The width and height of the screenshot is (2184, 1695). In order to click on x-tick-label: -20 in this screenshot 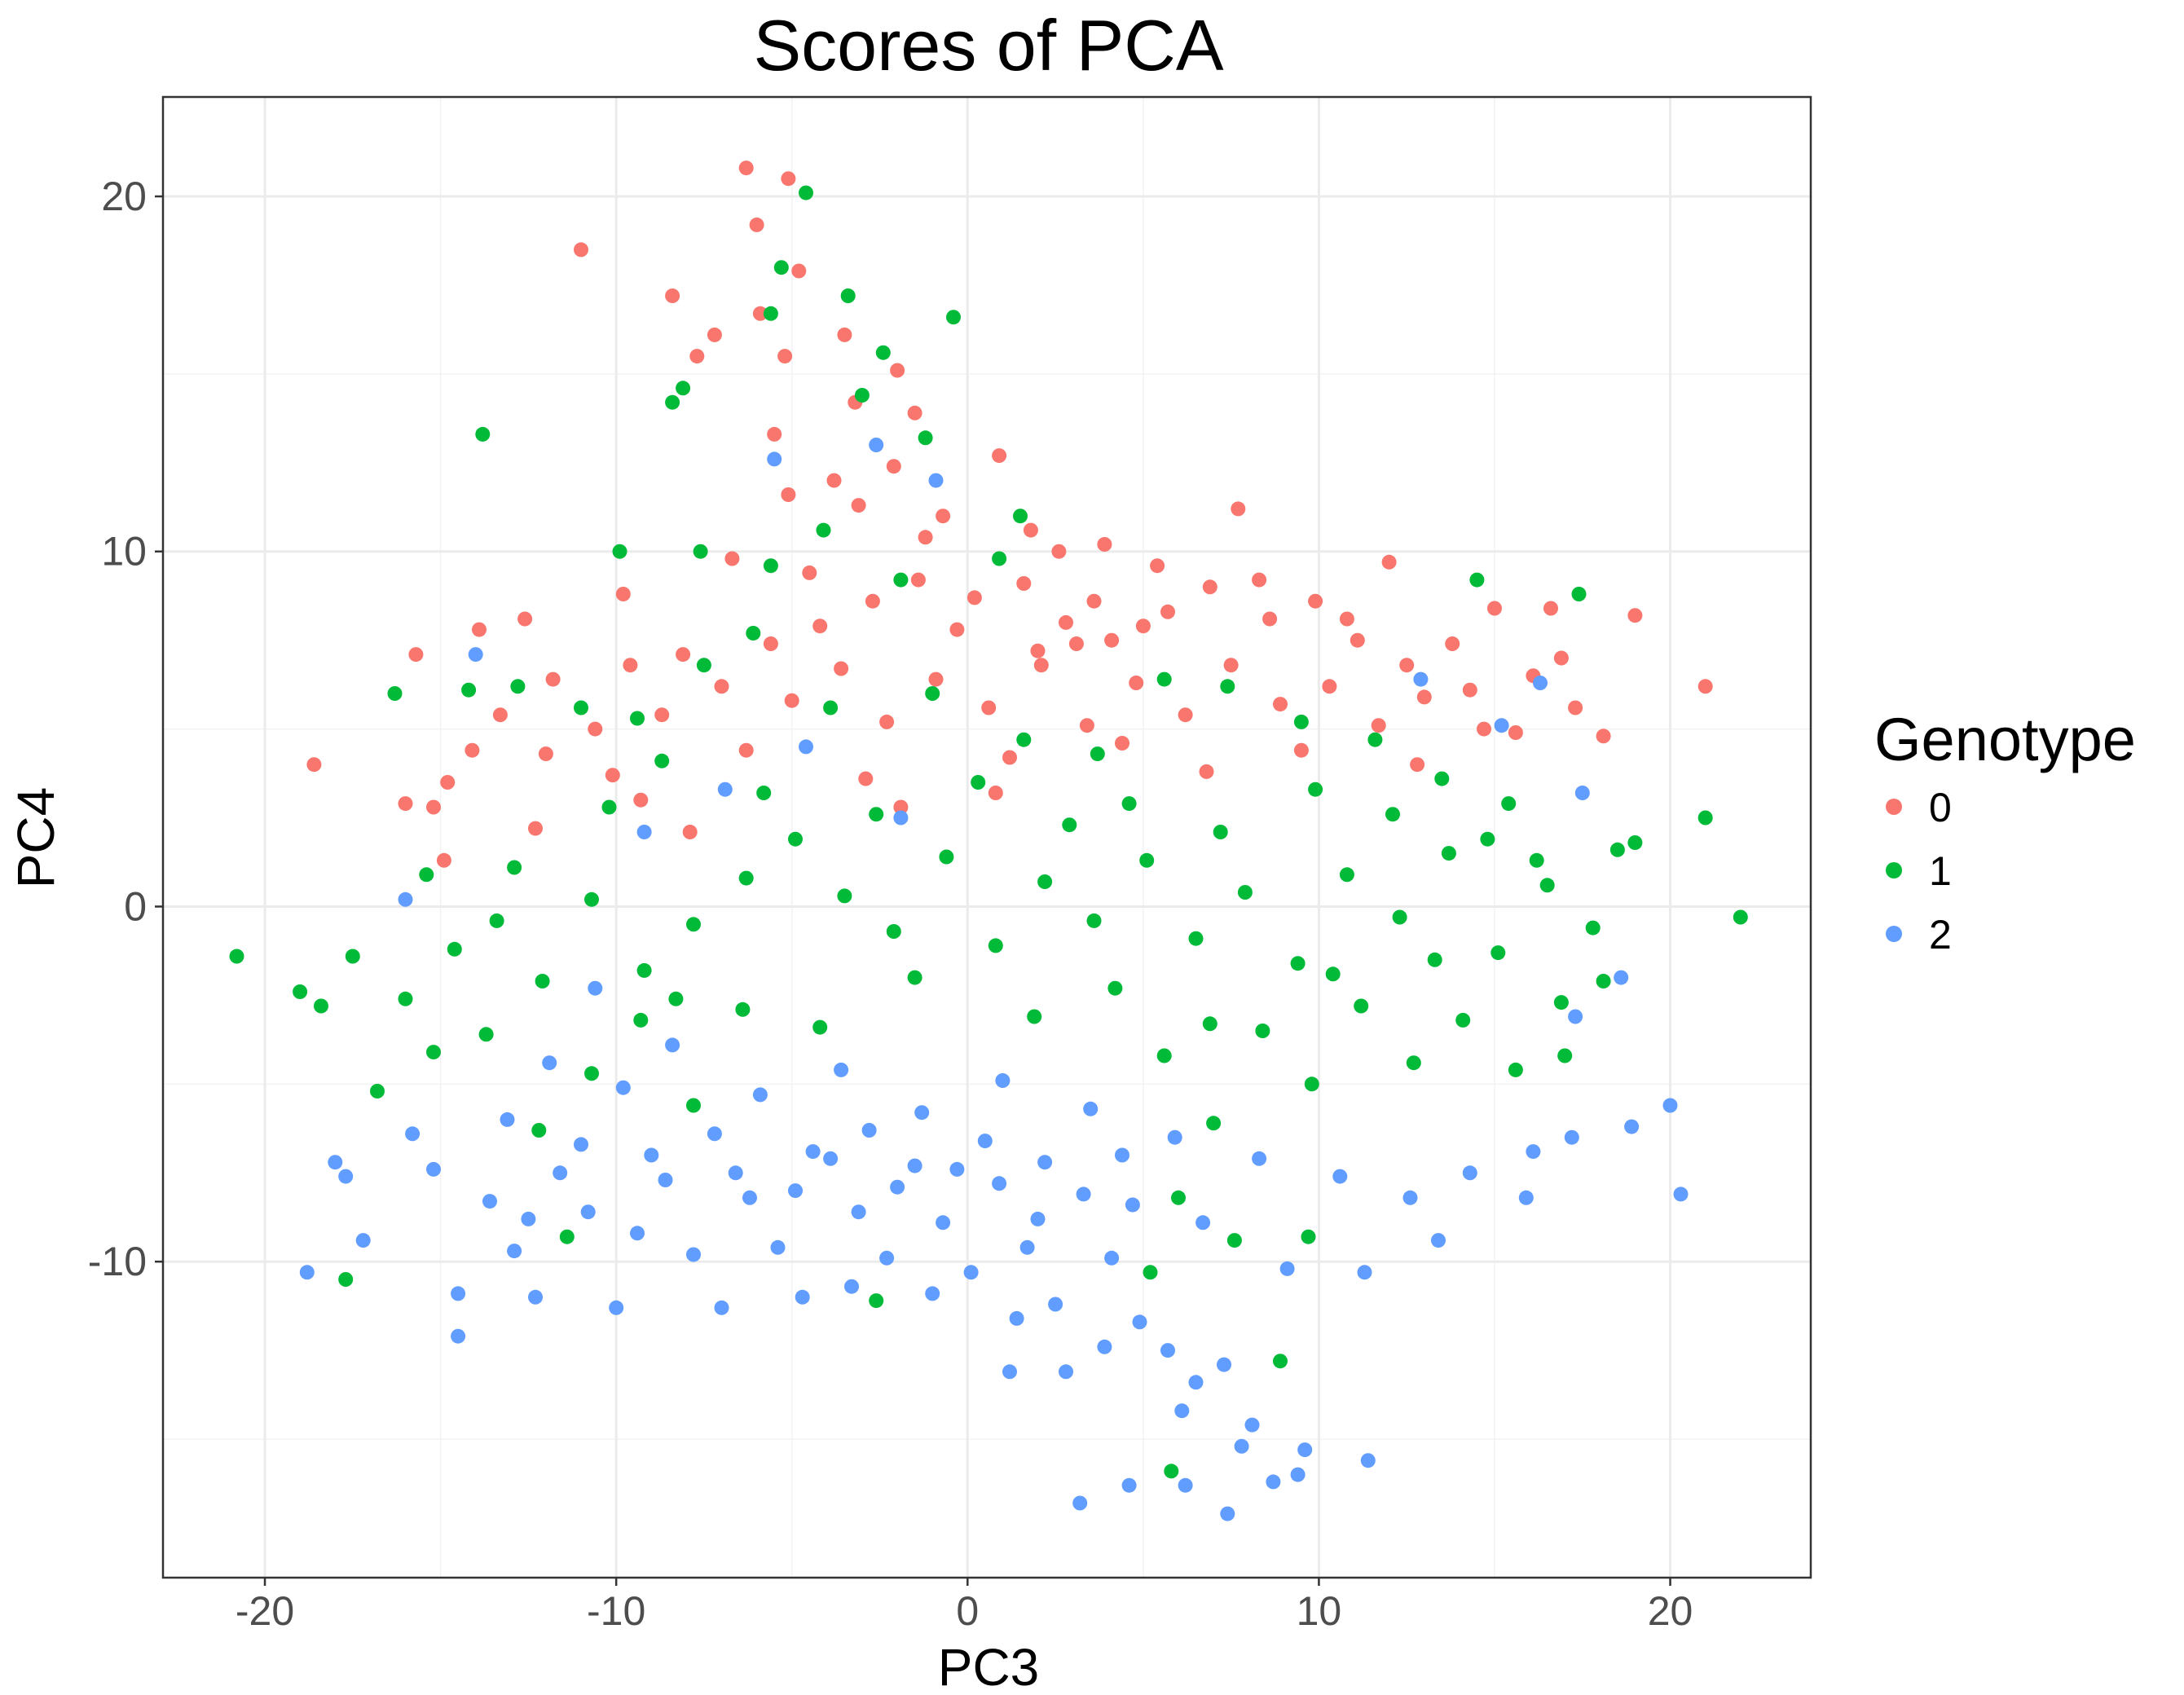, I will do `click(265, 1611)`.